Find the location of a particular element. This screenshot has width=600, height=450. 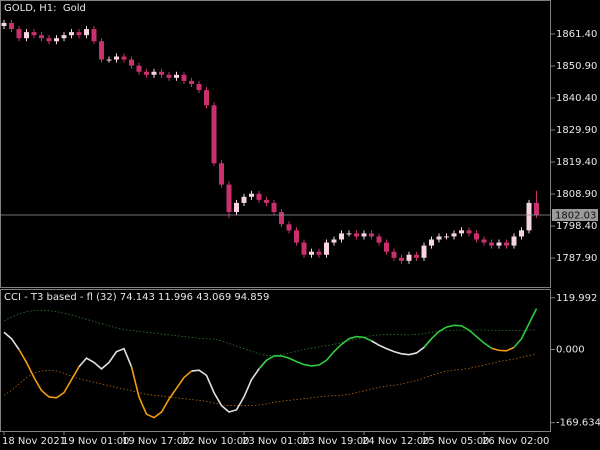

y-tick-label: 1850.90 is located at coordinates (576, 66).